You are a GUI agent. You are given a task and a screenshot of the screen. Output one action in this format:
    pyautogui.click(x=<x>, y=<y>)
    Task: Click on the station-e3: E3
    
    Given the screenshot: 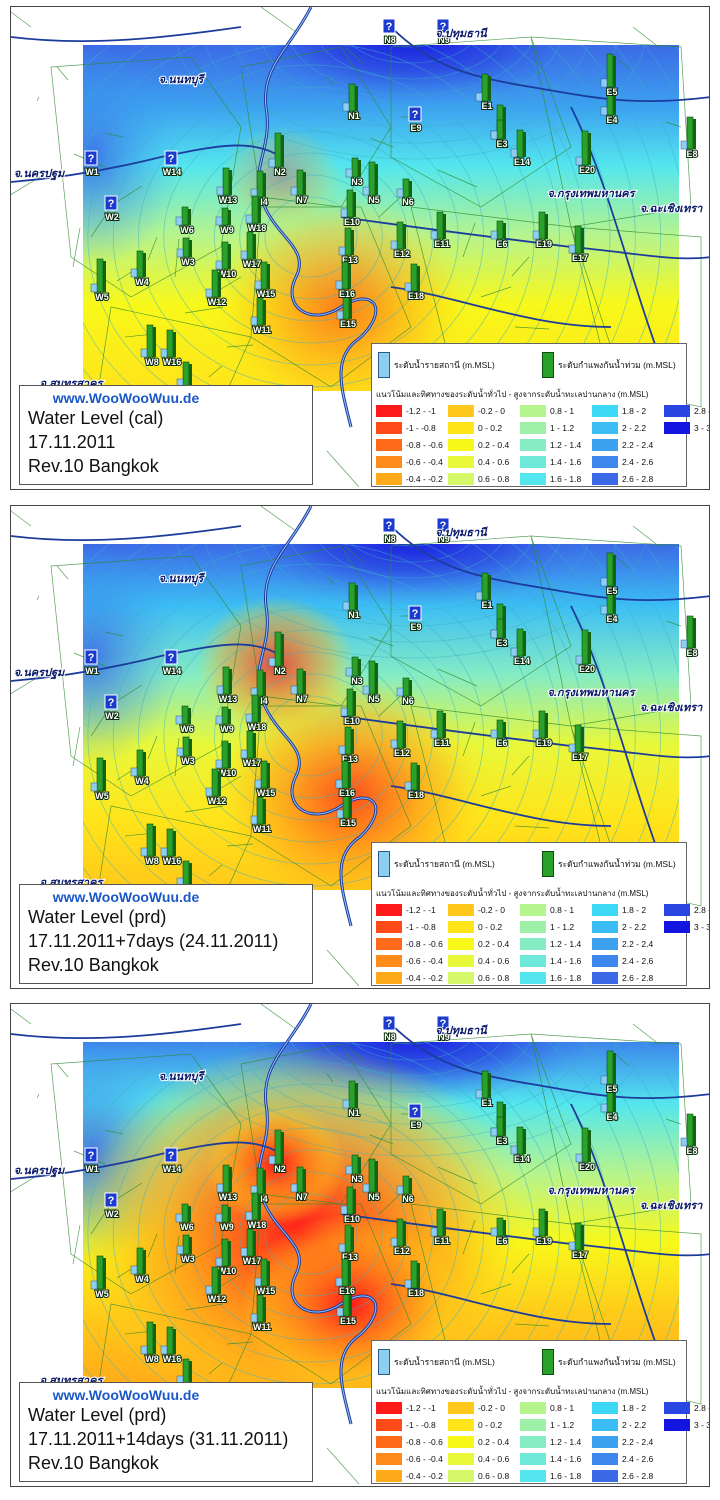 What is the action you would take?
    pyautogui.click(x=499, y=134)
    